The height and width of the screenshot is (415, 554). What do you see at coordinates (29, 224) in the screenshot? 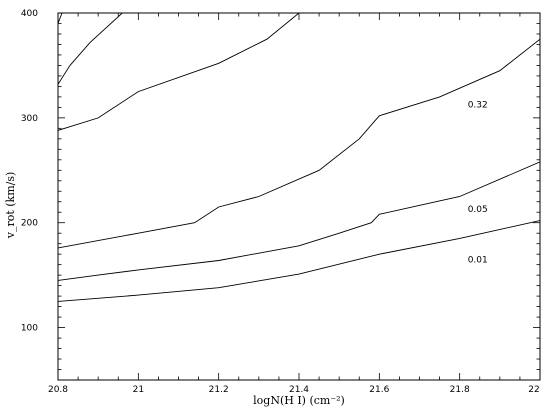
I see `y-tick-label: 200` at bounding box center [29, 224].